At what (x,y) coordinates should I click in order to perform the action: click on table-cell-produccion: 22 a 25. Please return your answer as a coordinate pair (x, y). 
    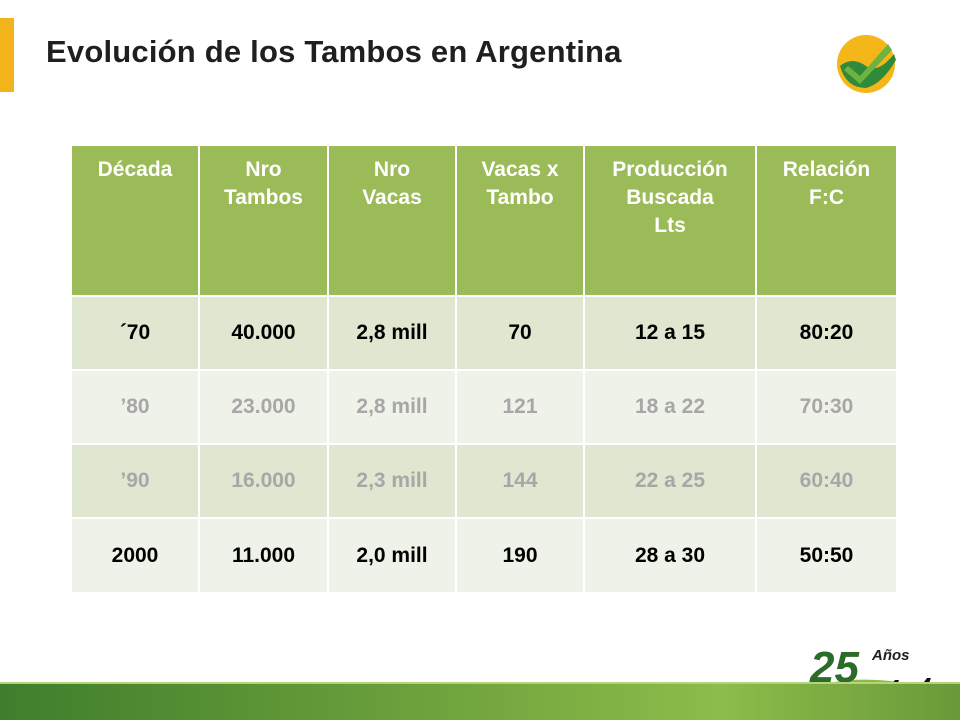
    Looking at the image, I should click on (669, 480).